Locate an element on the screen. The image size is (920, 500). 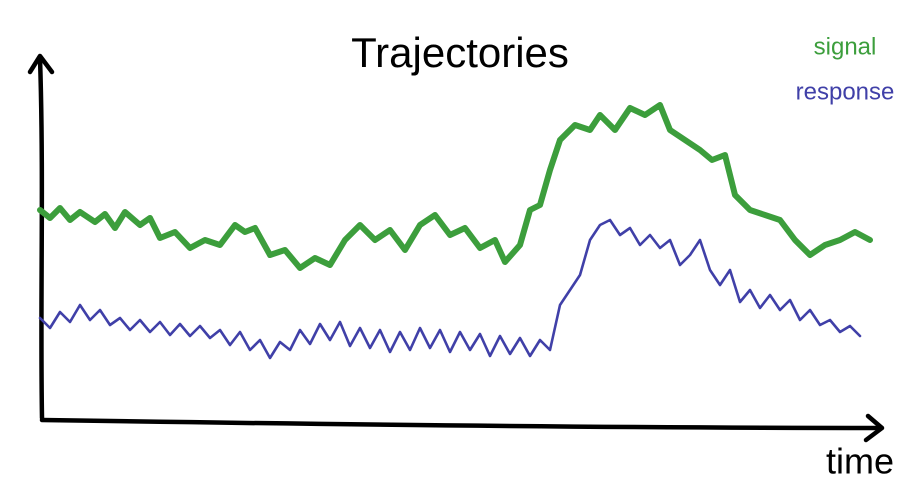
x-axis-arrow is located at coordinates (874, 428).